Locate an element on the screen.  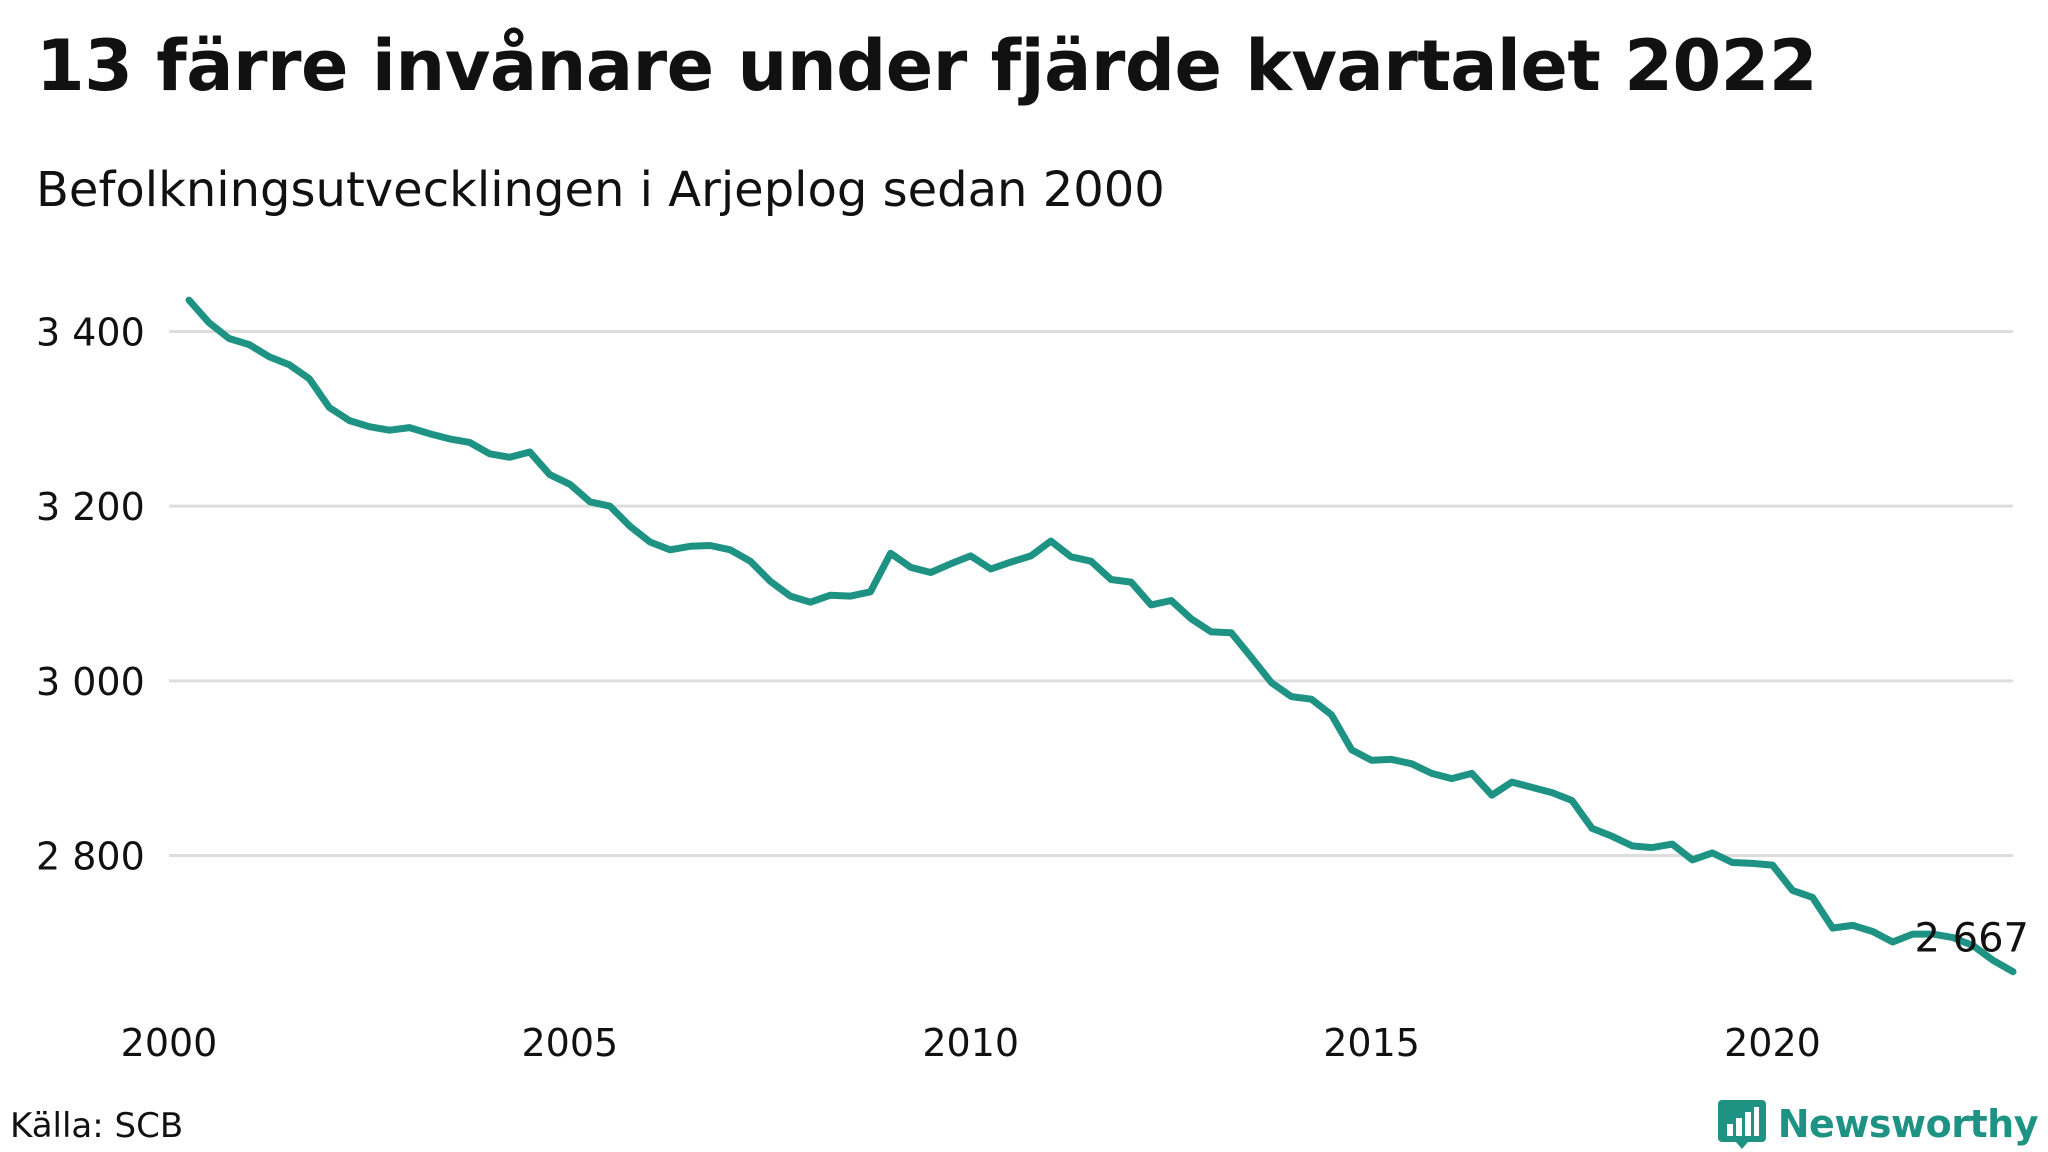
brand-name: Newsworthy is located at coordinates (1908, 1124).